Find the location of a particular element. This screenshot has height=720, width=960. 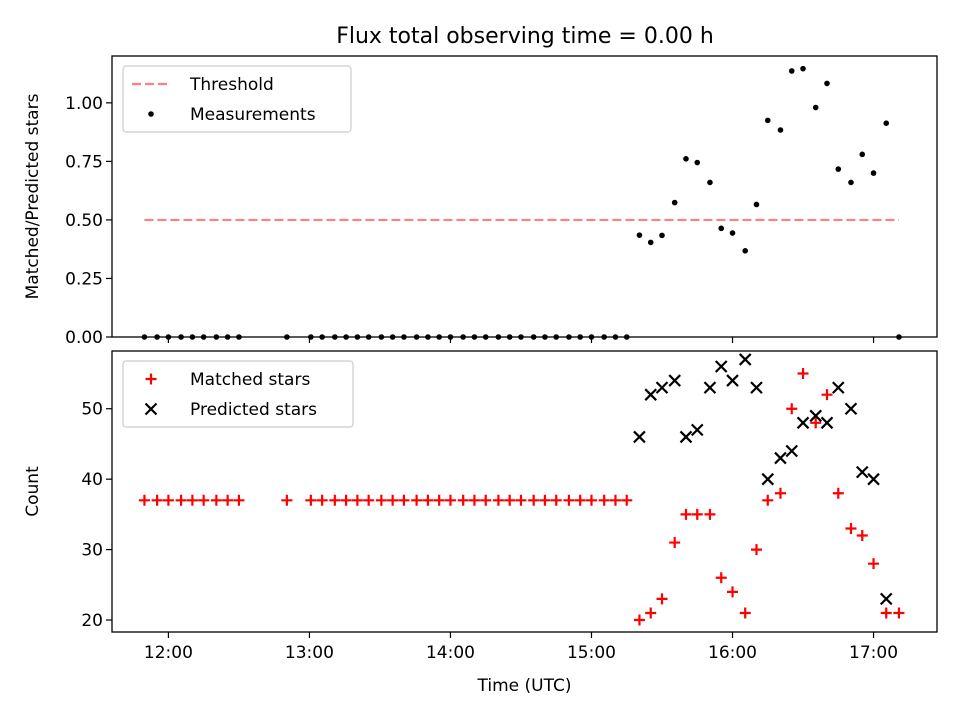

x-tick-label: 13:00 is located at coordinates (309, 653).